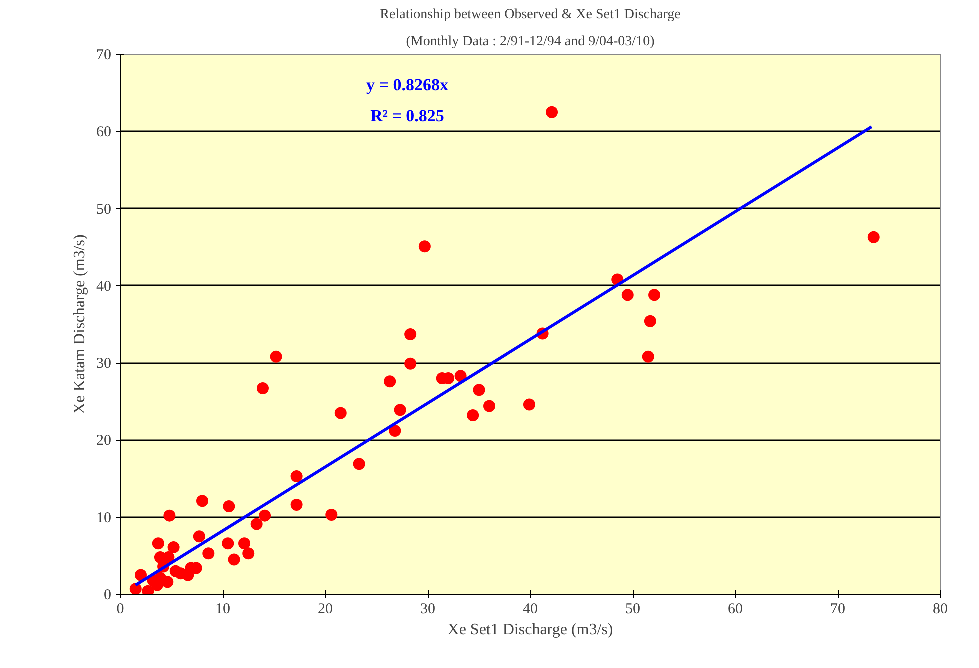 The height and width of the screenshot is (668, 979). What do you see at coordinates (120, 610) in the screenshot?
I see `x-tick-label: 0` at bounding box center [120, 610].